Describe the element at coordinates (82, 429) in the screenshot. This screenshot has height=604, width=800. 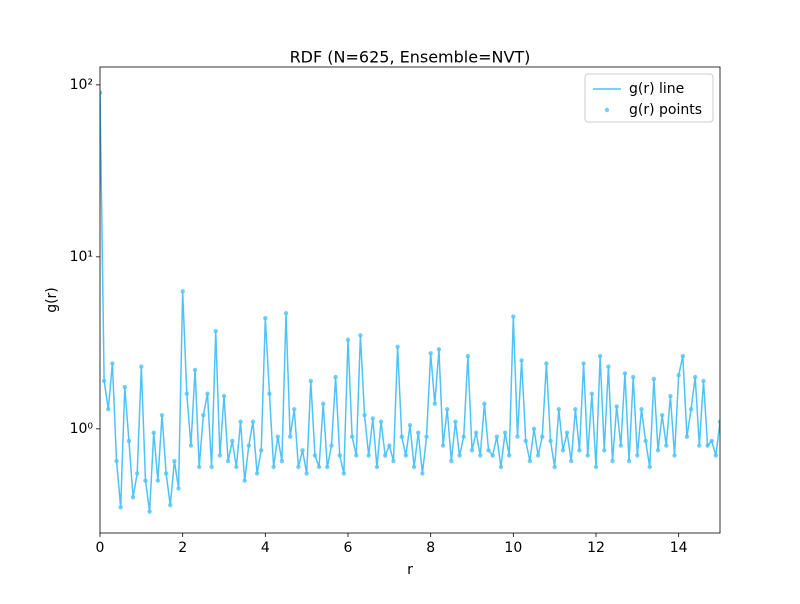
I see `y-tick-label: 10⁰` at that location.